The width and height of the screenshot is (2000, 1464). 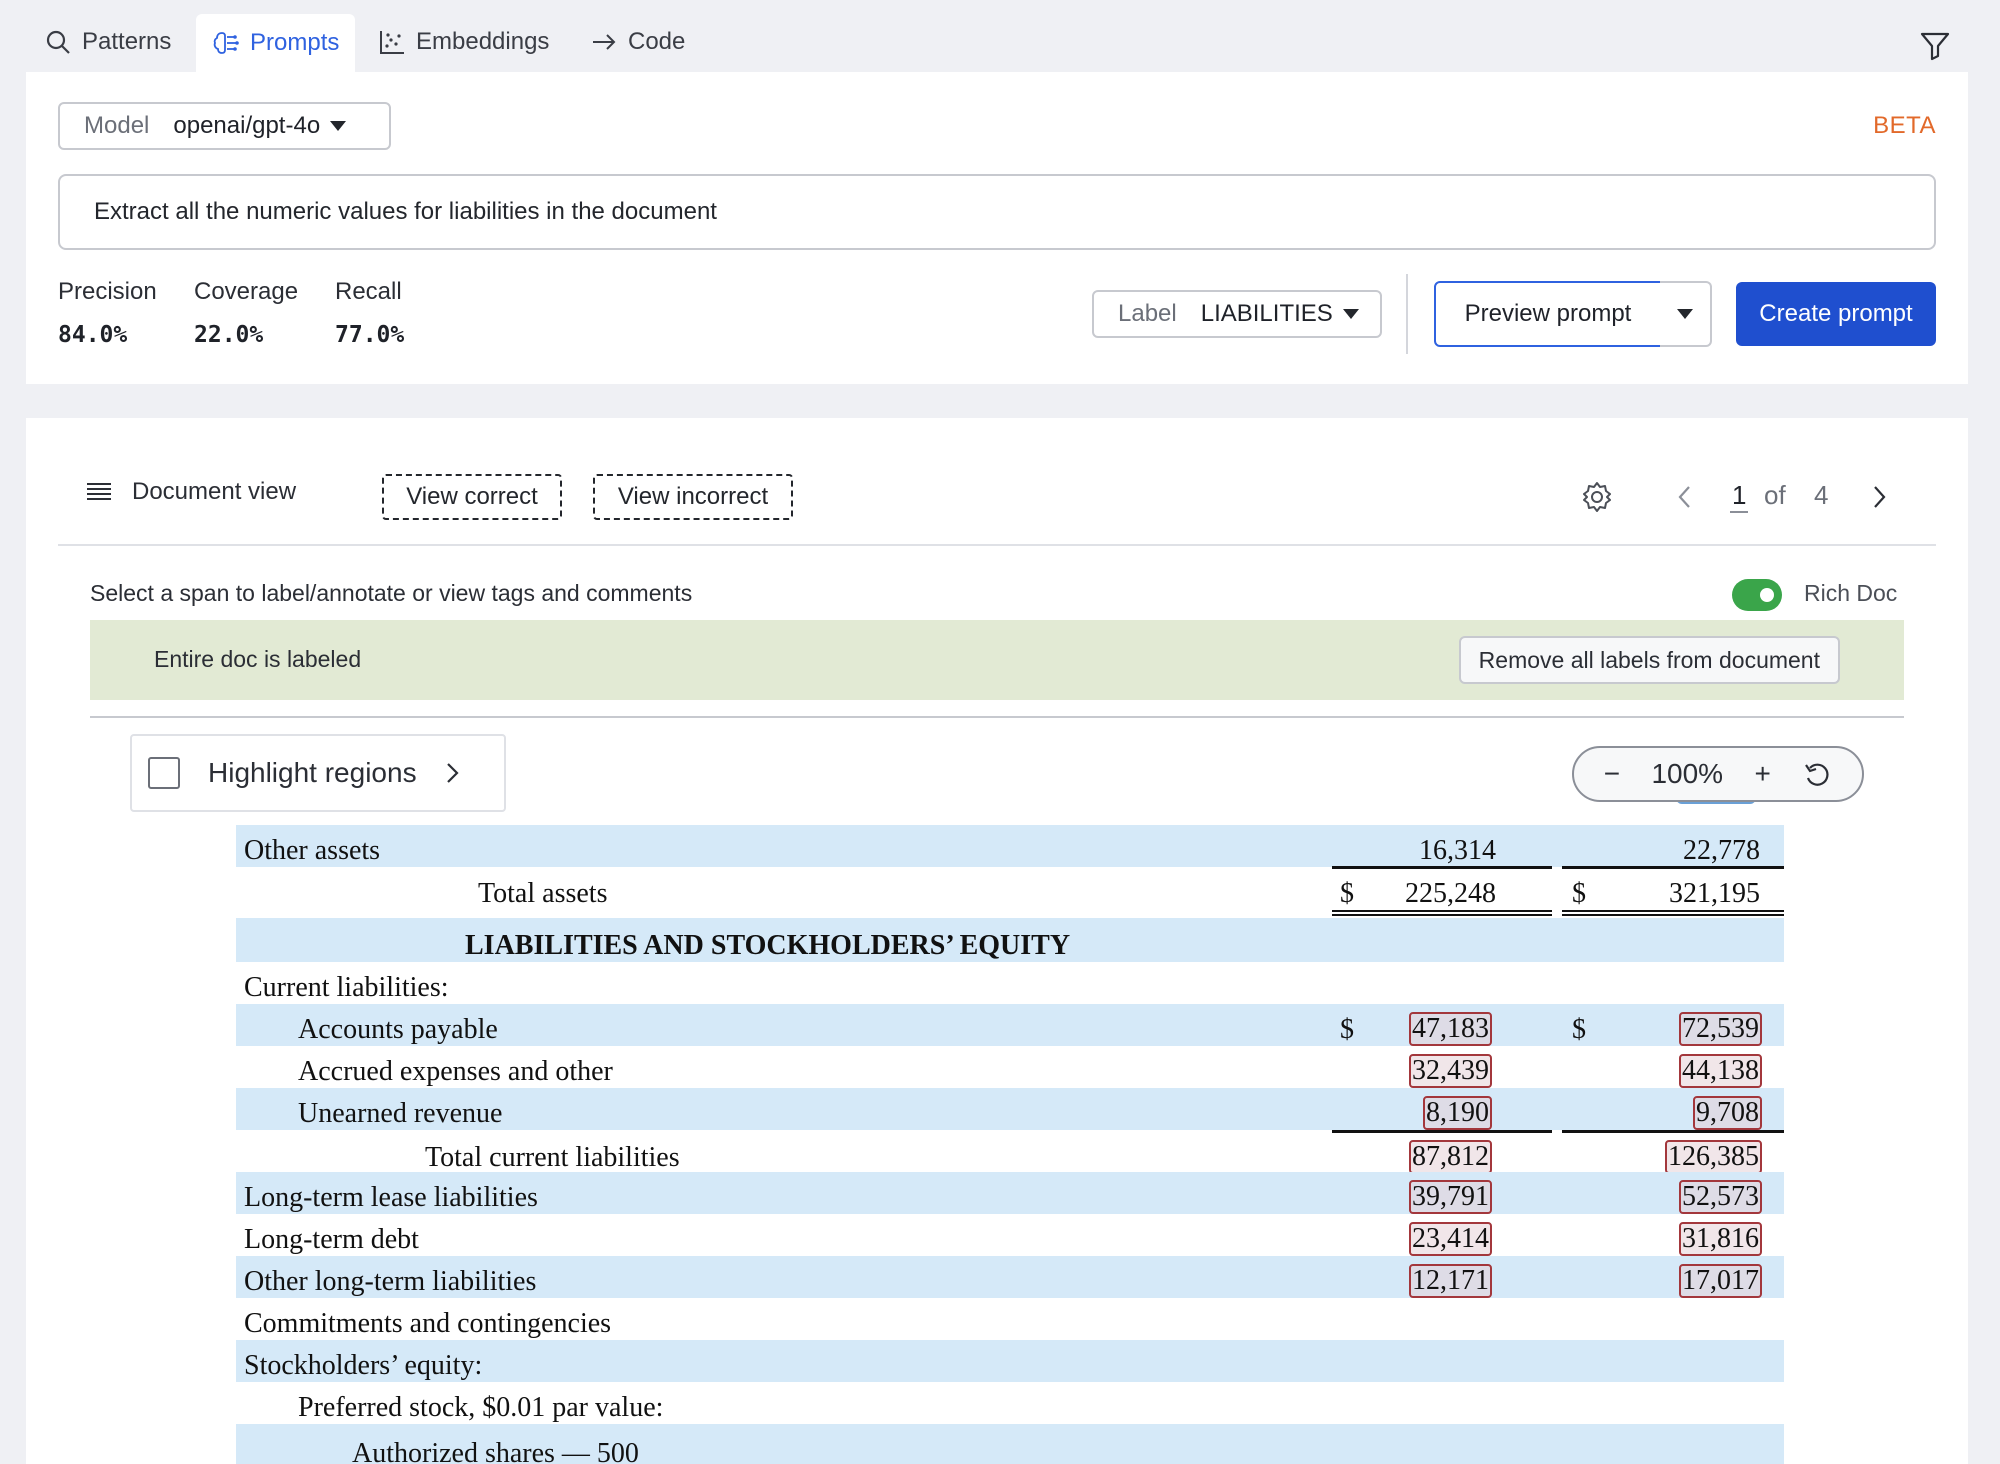 I want to click on labeled-span: 12,171, so click(x=1450, y=1281).